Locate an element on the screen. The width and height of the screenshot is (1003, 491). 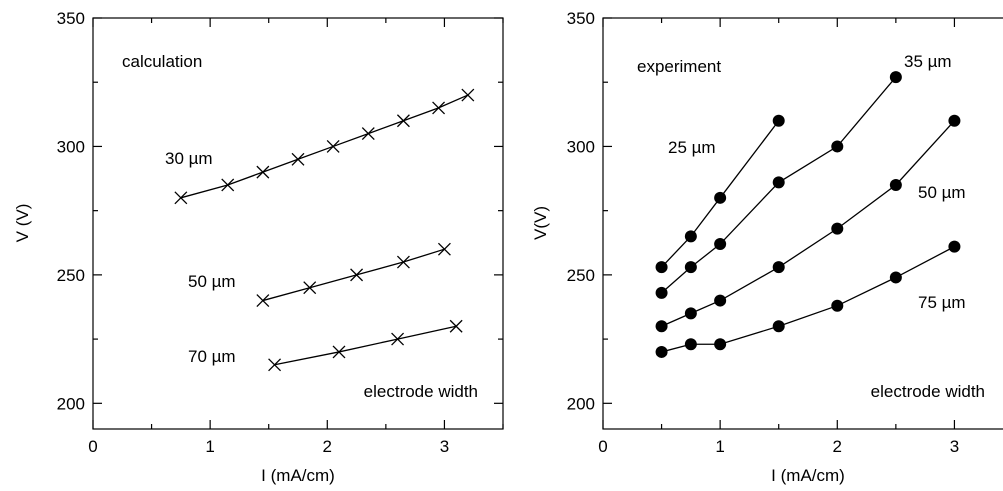
series-label-35um: 35 µm is located at coordinates (928, 61).